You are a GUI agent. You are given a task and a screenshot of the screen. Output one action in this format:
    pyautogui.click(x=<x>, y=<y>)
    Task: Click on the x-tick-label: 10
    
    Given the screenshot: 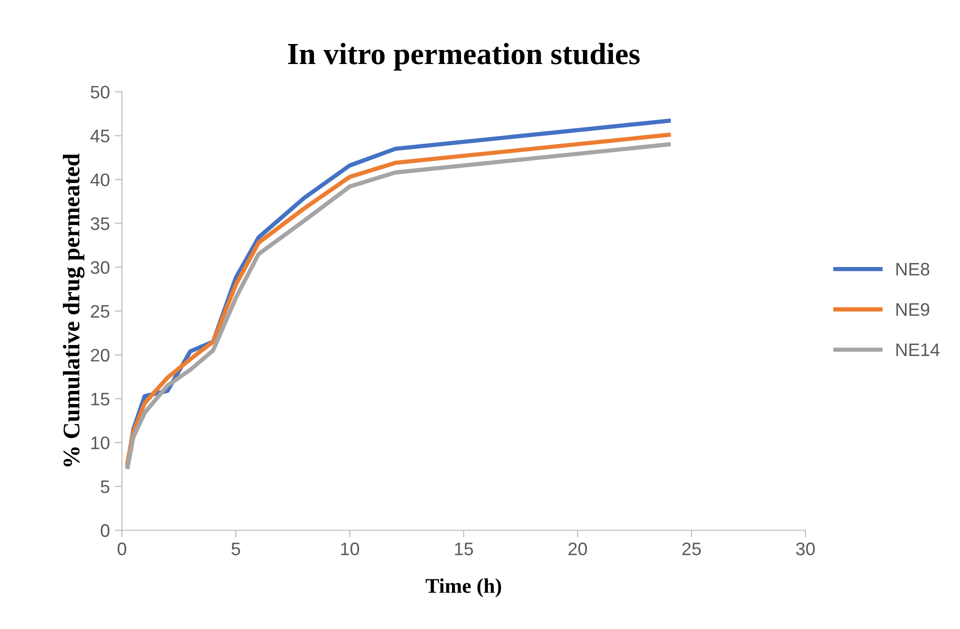 What is the action you would take?
    pyautogui.click(x=350, y=549)
    